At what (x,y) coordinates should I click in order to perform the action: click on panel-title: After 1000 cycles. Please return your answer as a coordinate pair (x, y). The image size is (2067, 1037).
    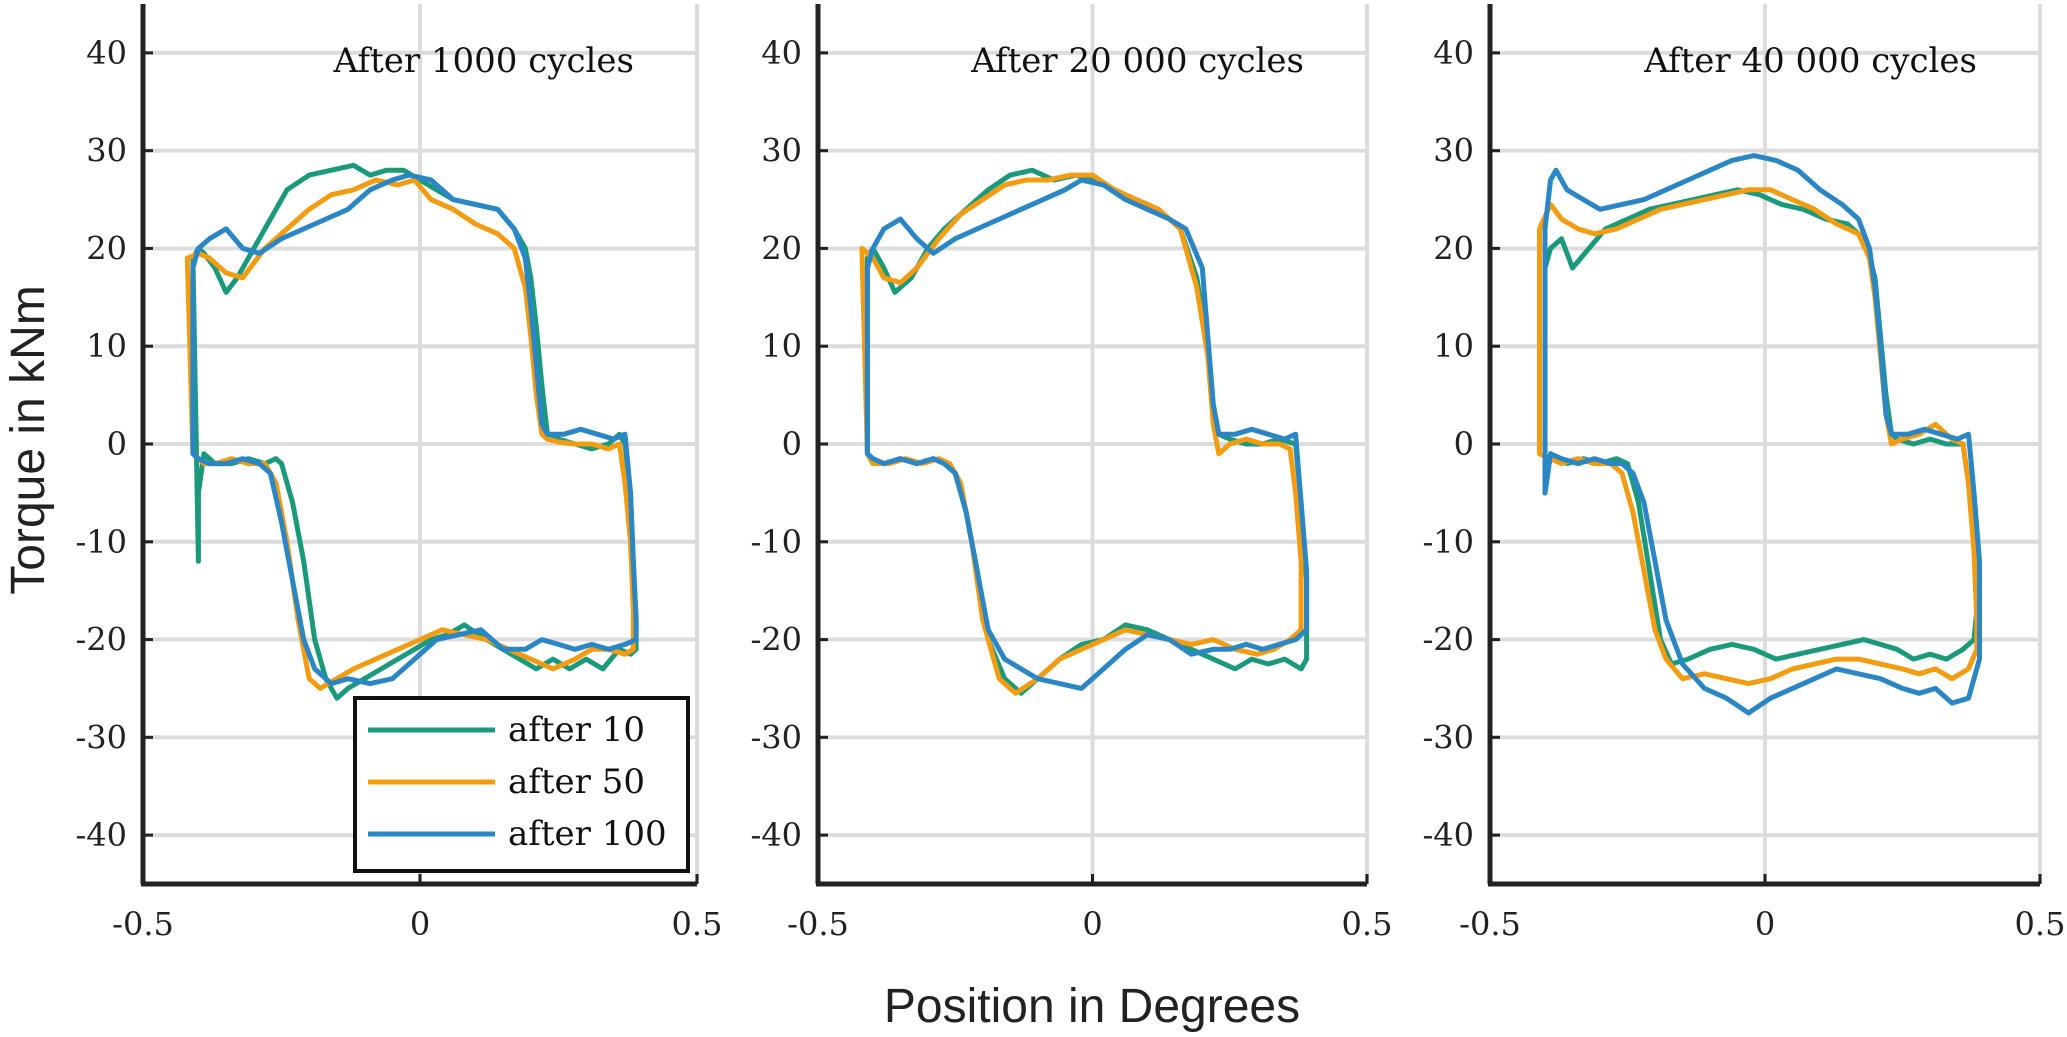
    Looking at the image, I should click on (483, 61).